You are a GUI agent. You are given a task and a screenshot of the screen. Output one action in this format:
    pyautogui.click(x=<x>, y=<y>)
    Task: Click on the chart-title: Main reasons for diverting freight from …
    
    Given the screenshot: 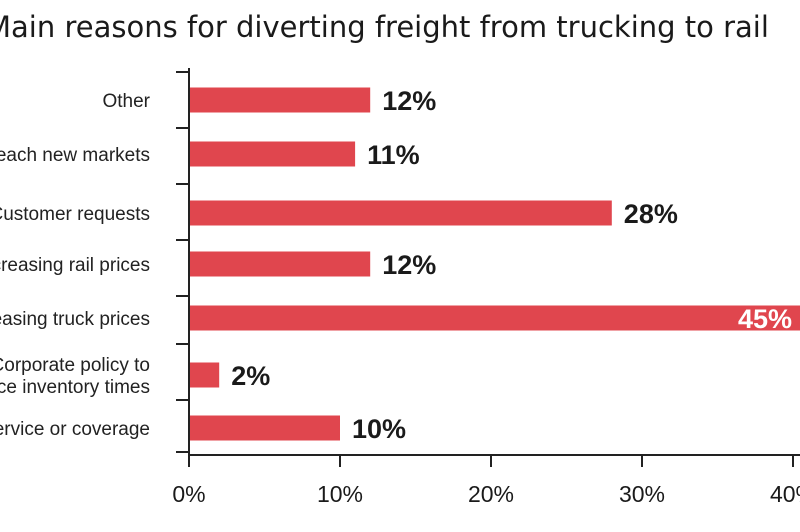 What is the action you would take?
    pyautogui.click(x=384, y=27)
    